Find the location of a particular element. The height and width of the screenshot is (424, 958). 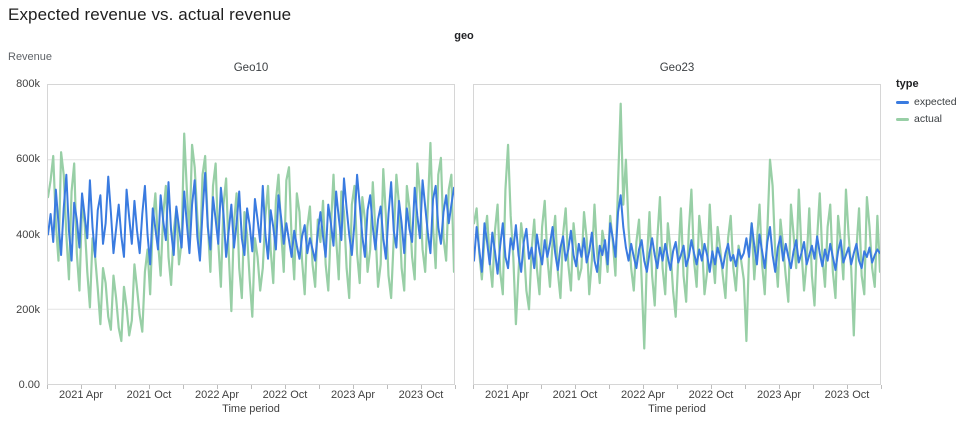

y-axis-title: Revenue is located at coordinates (30, 57).